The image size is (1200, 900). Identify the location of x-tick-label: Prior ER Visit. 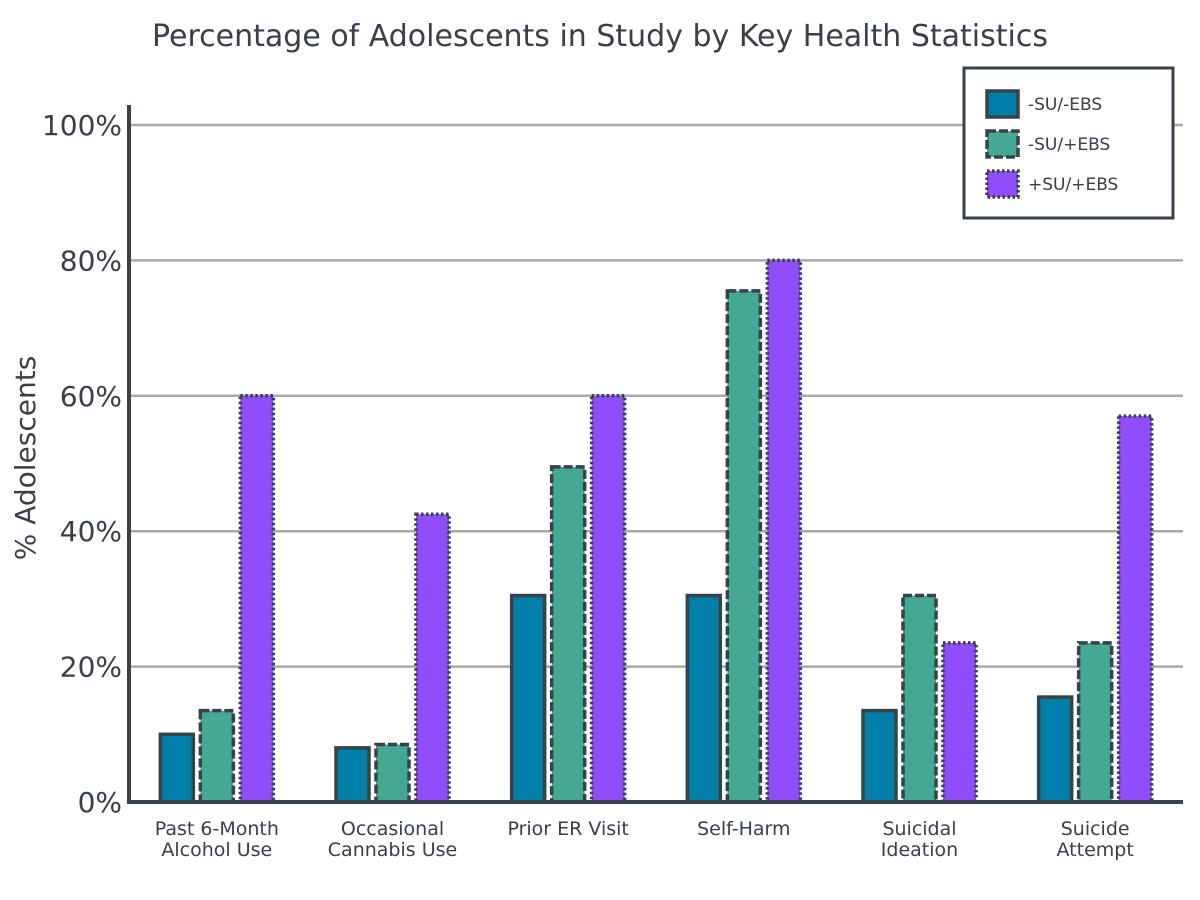
(567, 829).